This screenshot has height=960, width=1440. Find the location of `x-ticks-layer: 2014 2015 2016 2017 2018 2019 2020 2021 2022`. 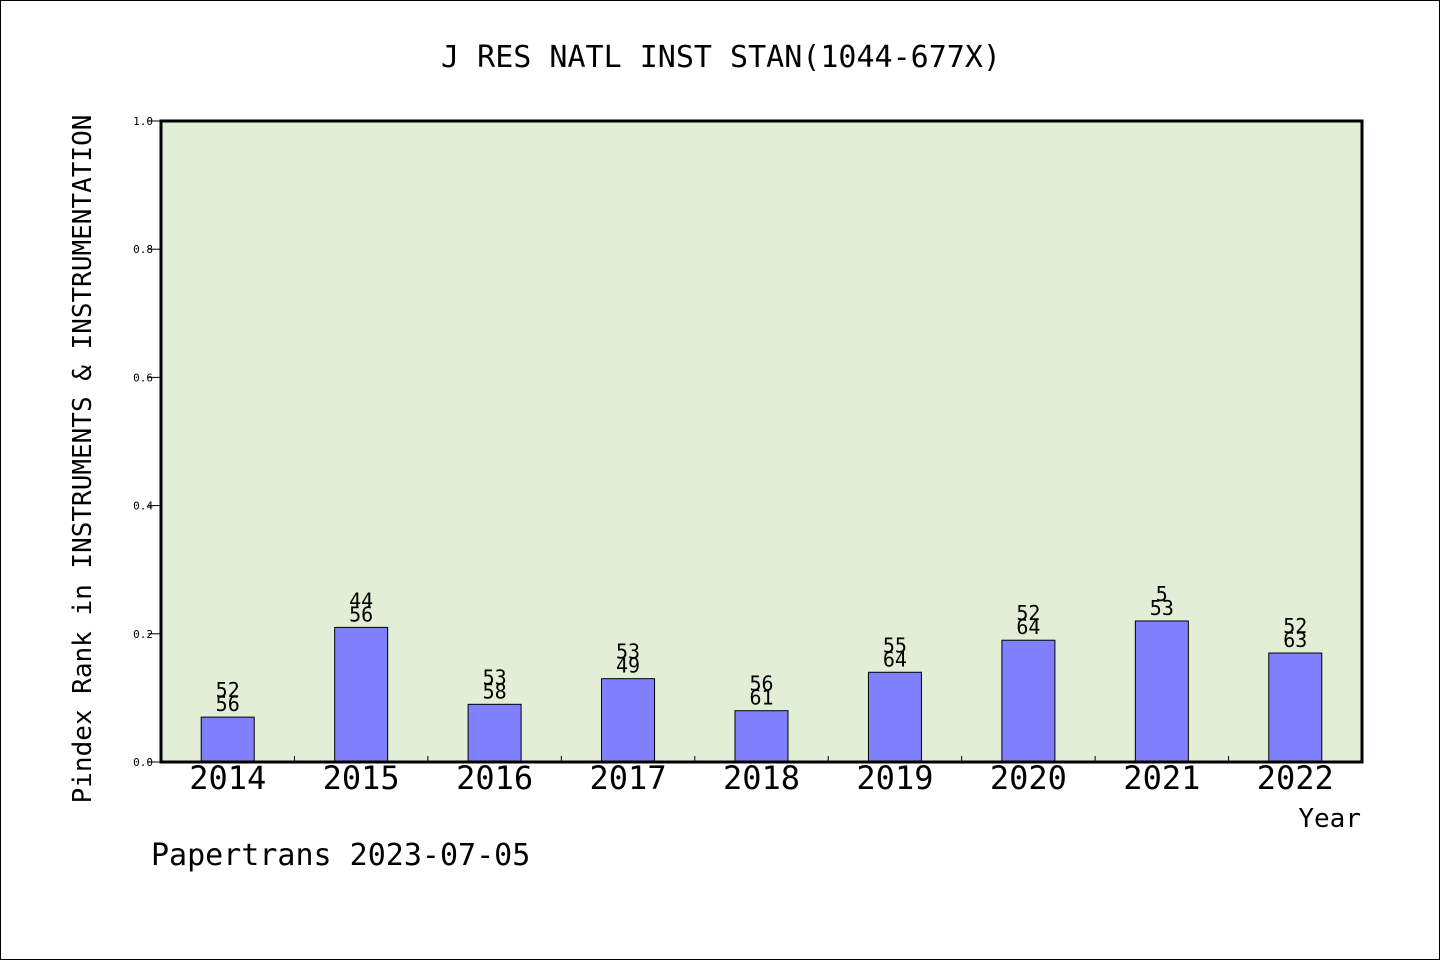

x-ticks-layer: 2014 2015 2016 2017 2018 2019 2020 2021 2022 is located at coordinates (761, 776).